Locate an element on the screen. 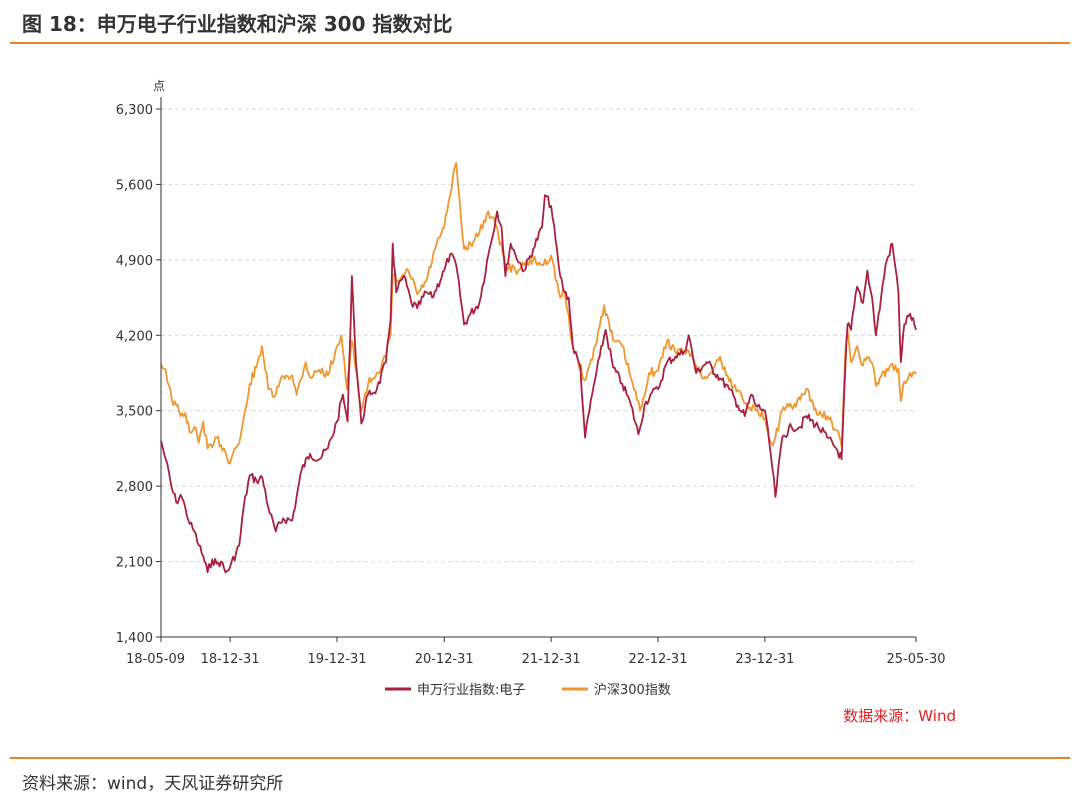 The height and width of the screenshot is (800, 1080). y-axis-unit: 点 is located at coordinates (159, 86).